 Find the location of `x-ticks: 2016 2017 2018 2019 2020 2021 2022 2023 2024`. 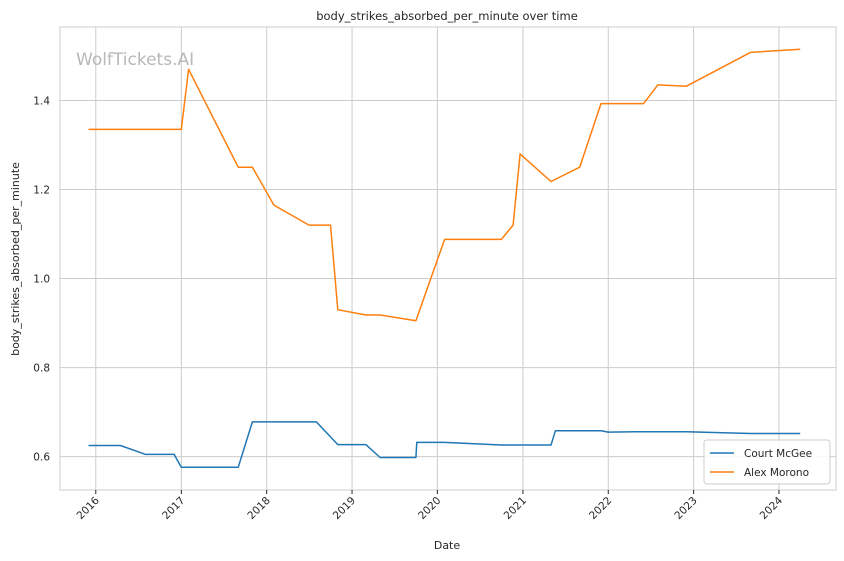

x-ticks: 2016 2017 2018 2019 2020 2021 2022 2023 2024 is located at coordinates (430, 506).